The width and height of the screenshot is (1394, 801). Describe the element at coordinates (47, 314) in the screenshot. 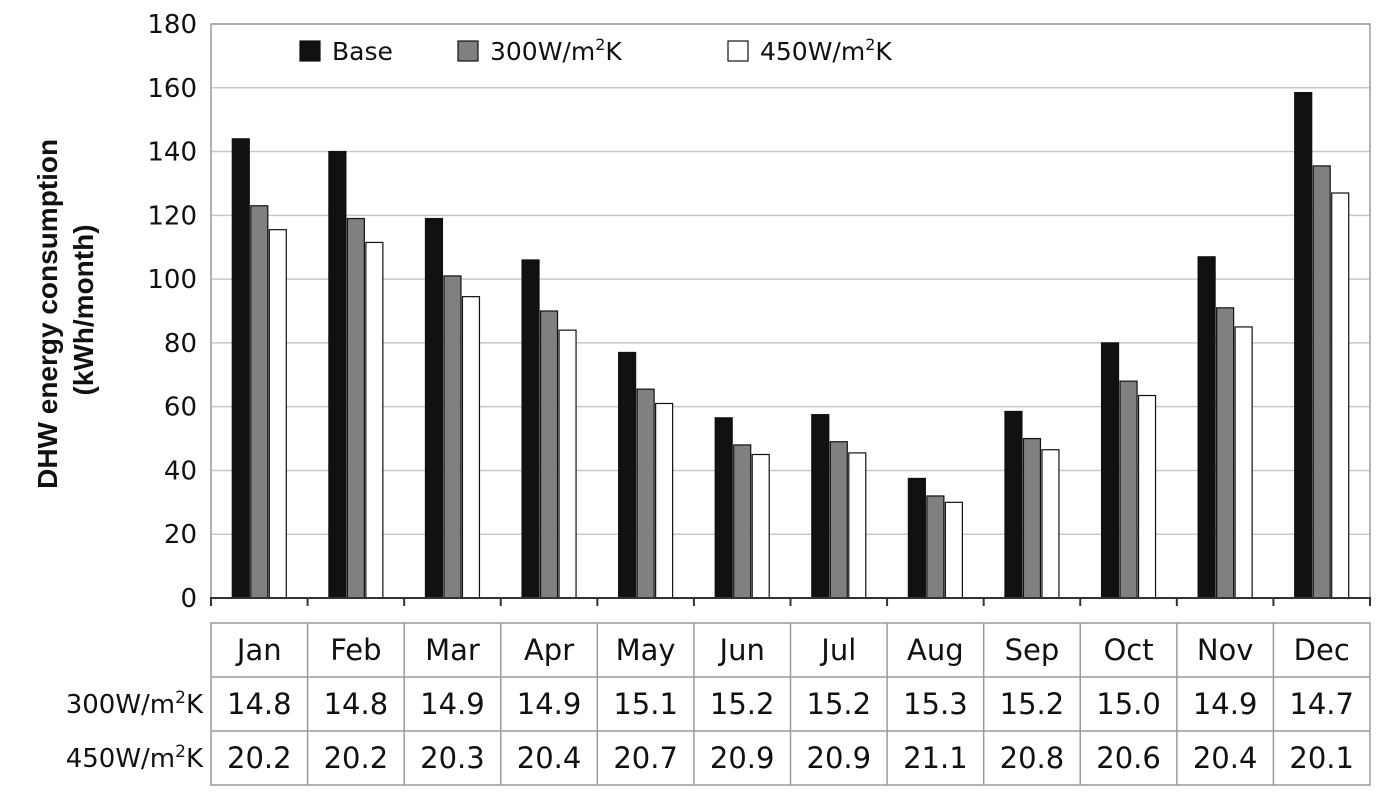

I see `y-axis-label-line-1: DHW energy consumption` at that location.